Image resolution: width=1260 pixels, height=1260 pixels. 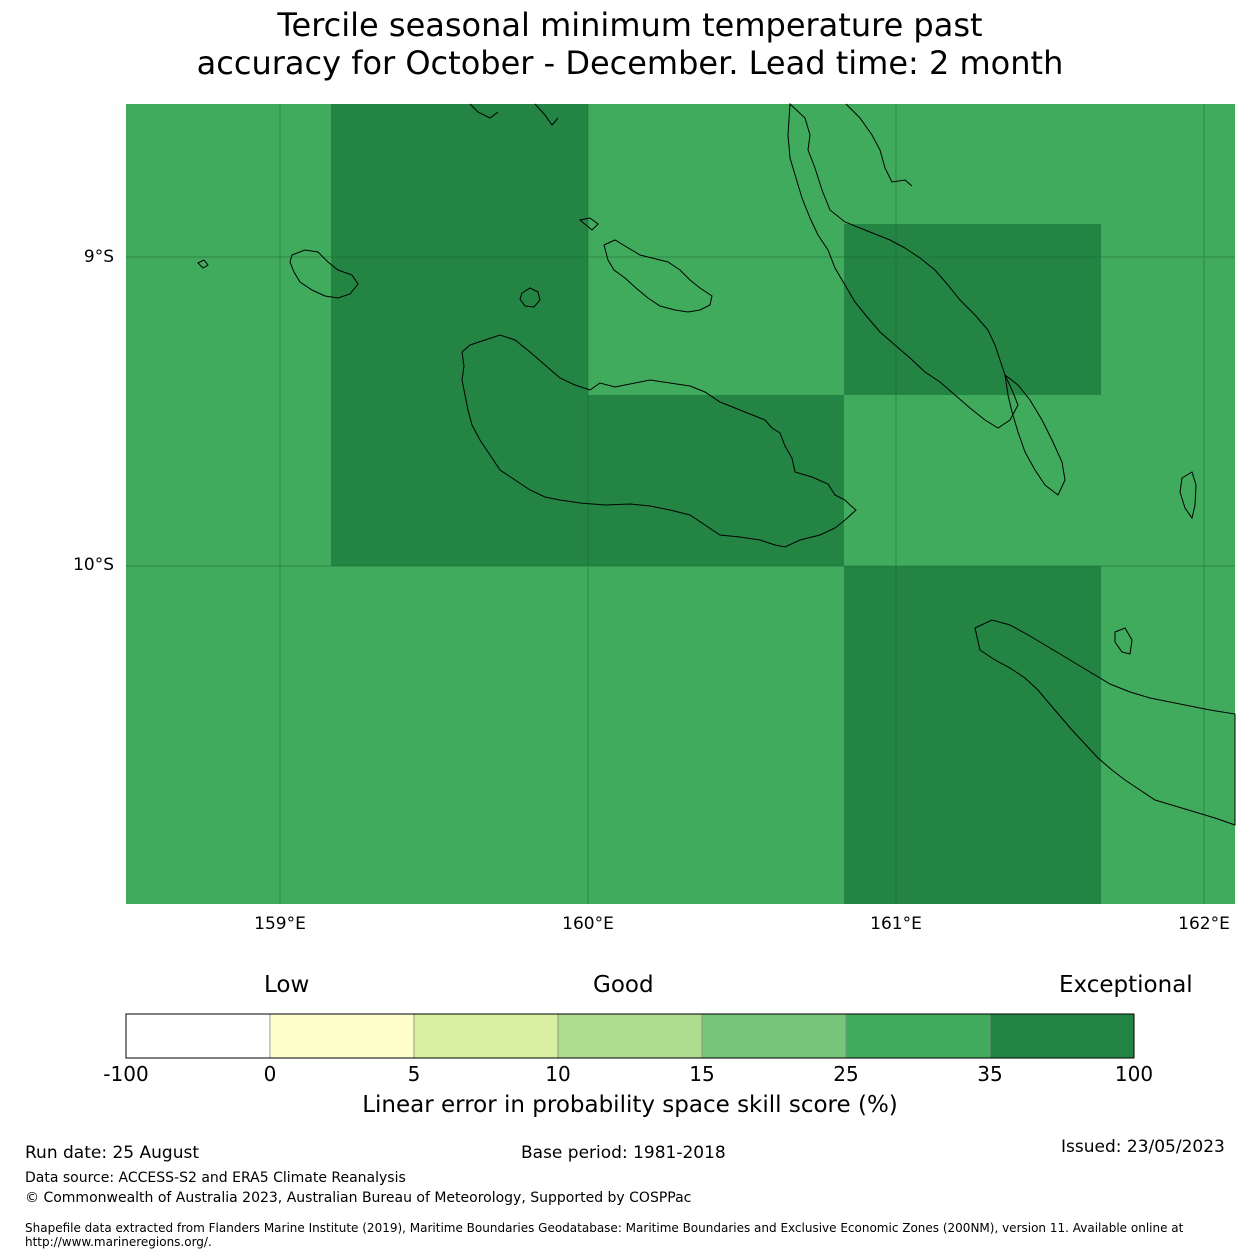 I want to click on colorbar-tick: 5, so click(x=414, y=1074).